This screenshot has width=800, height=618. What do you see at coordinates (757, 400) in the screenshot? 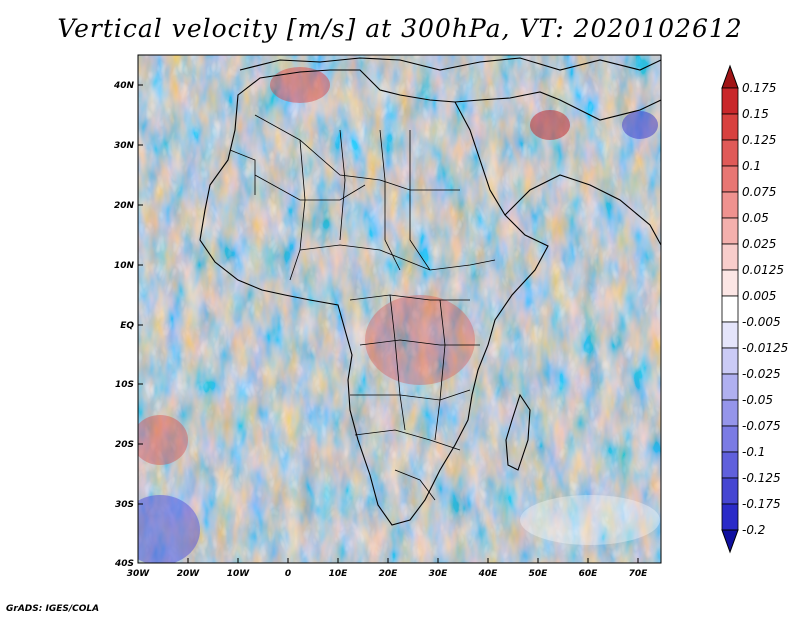
I see `colorbar-level-label: -0.05` at bounding box center [757, 400].